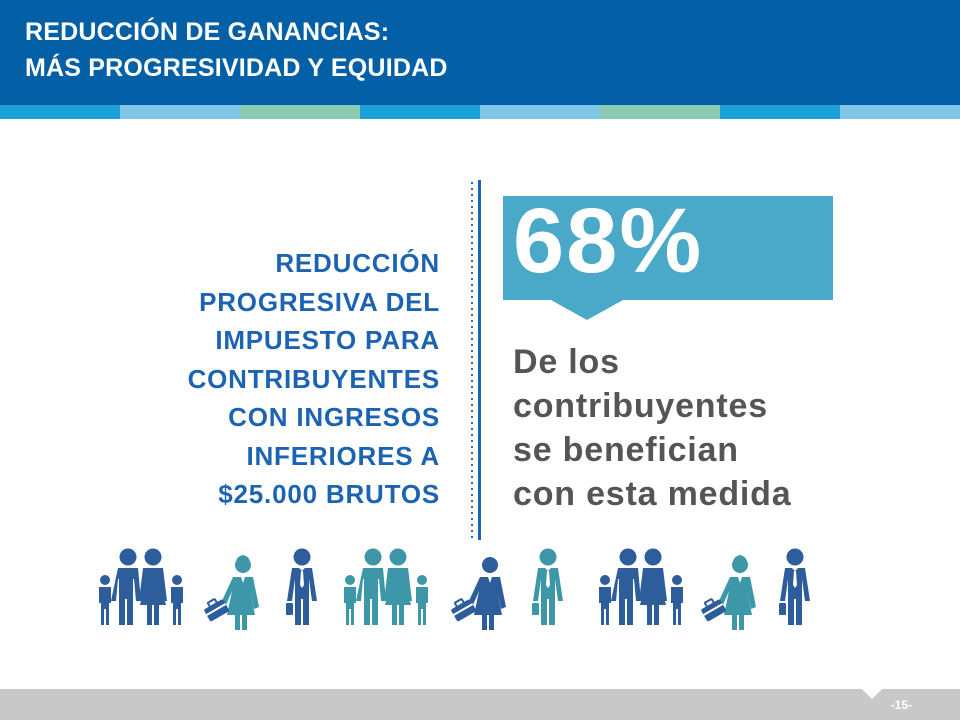 The height and width of the screenshot is (720, 960). Describe the element at coordinates (319, 301) in the screenshot. I see `description-line: PROGRESIVA DEL` at that location.